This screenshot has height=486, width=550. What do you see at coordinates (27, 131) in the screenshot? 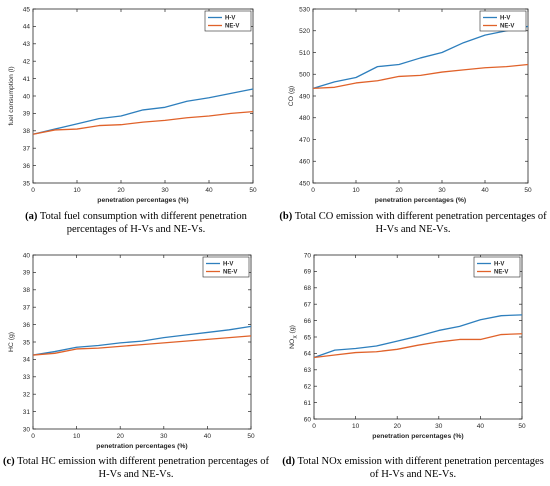
I see `y-tick-label-a: 38` at bounding box center [27, 131].